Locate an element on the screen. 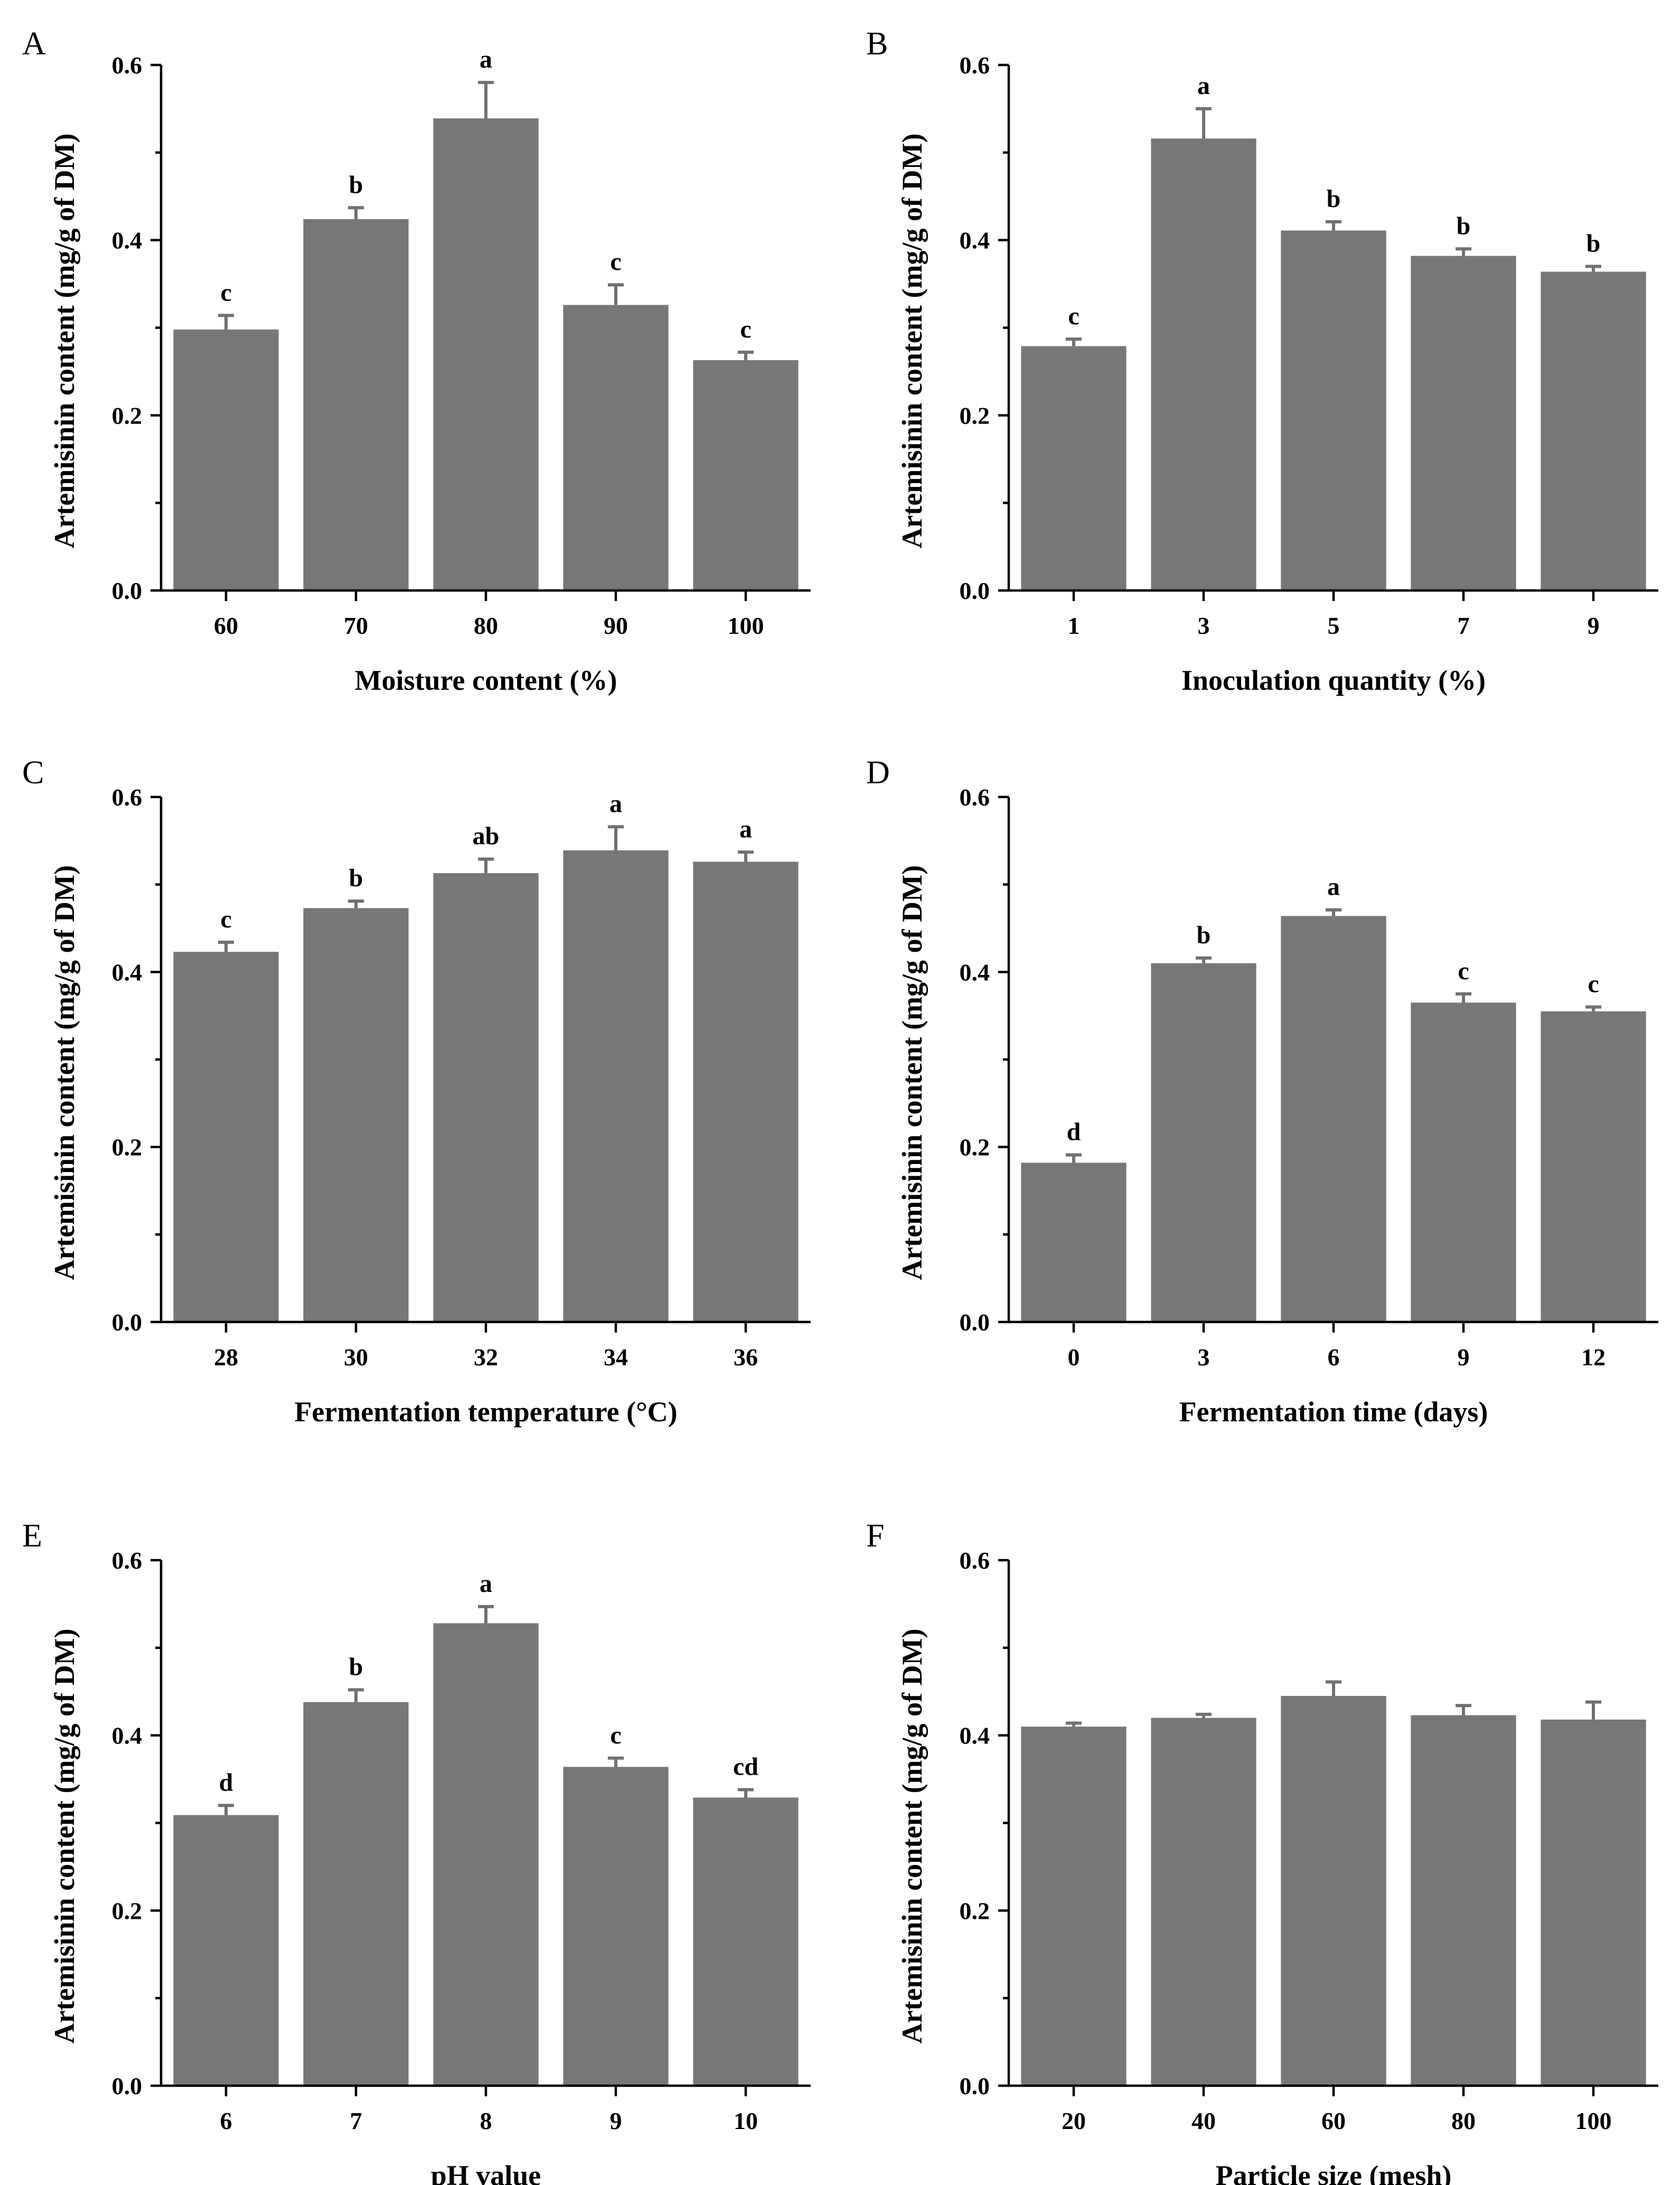 The width and height of the screenshot is (1680, 2185). panel-letter: E is located at coordinates (32, 1536).